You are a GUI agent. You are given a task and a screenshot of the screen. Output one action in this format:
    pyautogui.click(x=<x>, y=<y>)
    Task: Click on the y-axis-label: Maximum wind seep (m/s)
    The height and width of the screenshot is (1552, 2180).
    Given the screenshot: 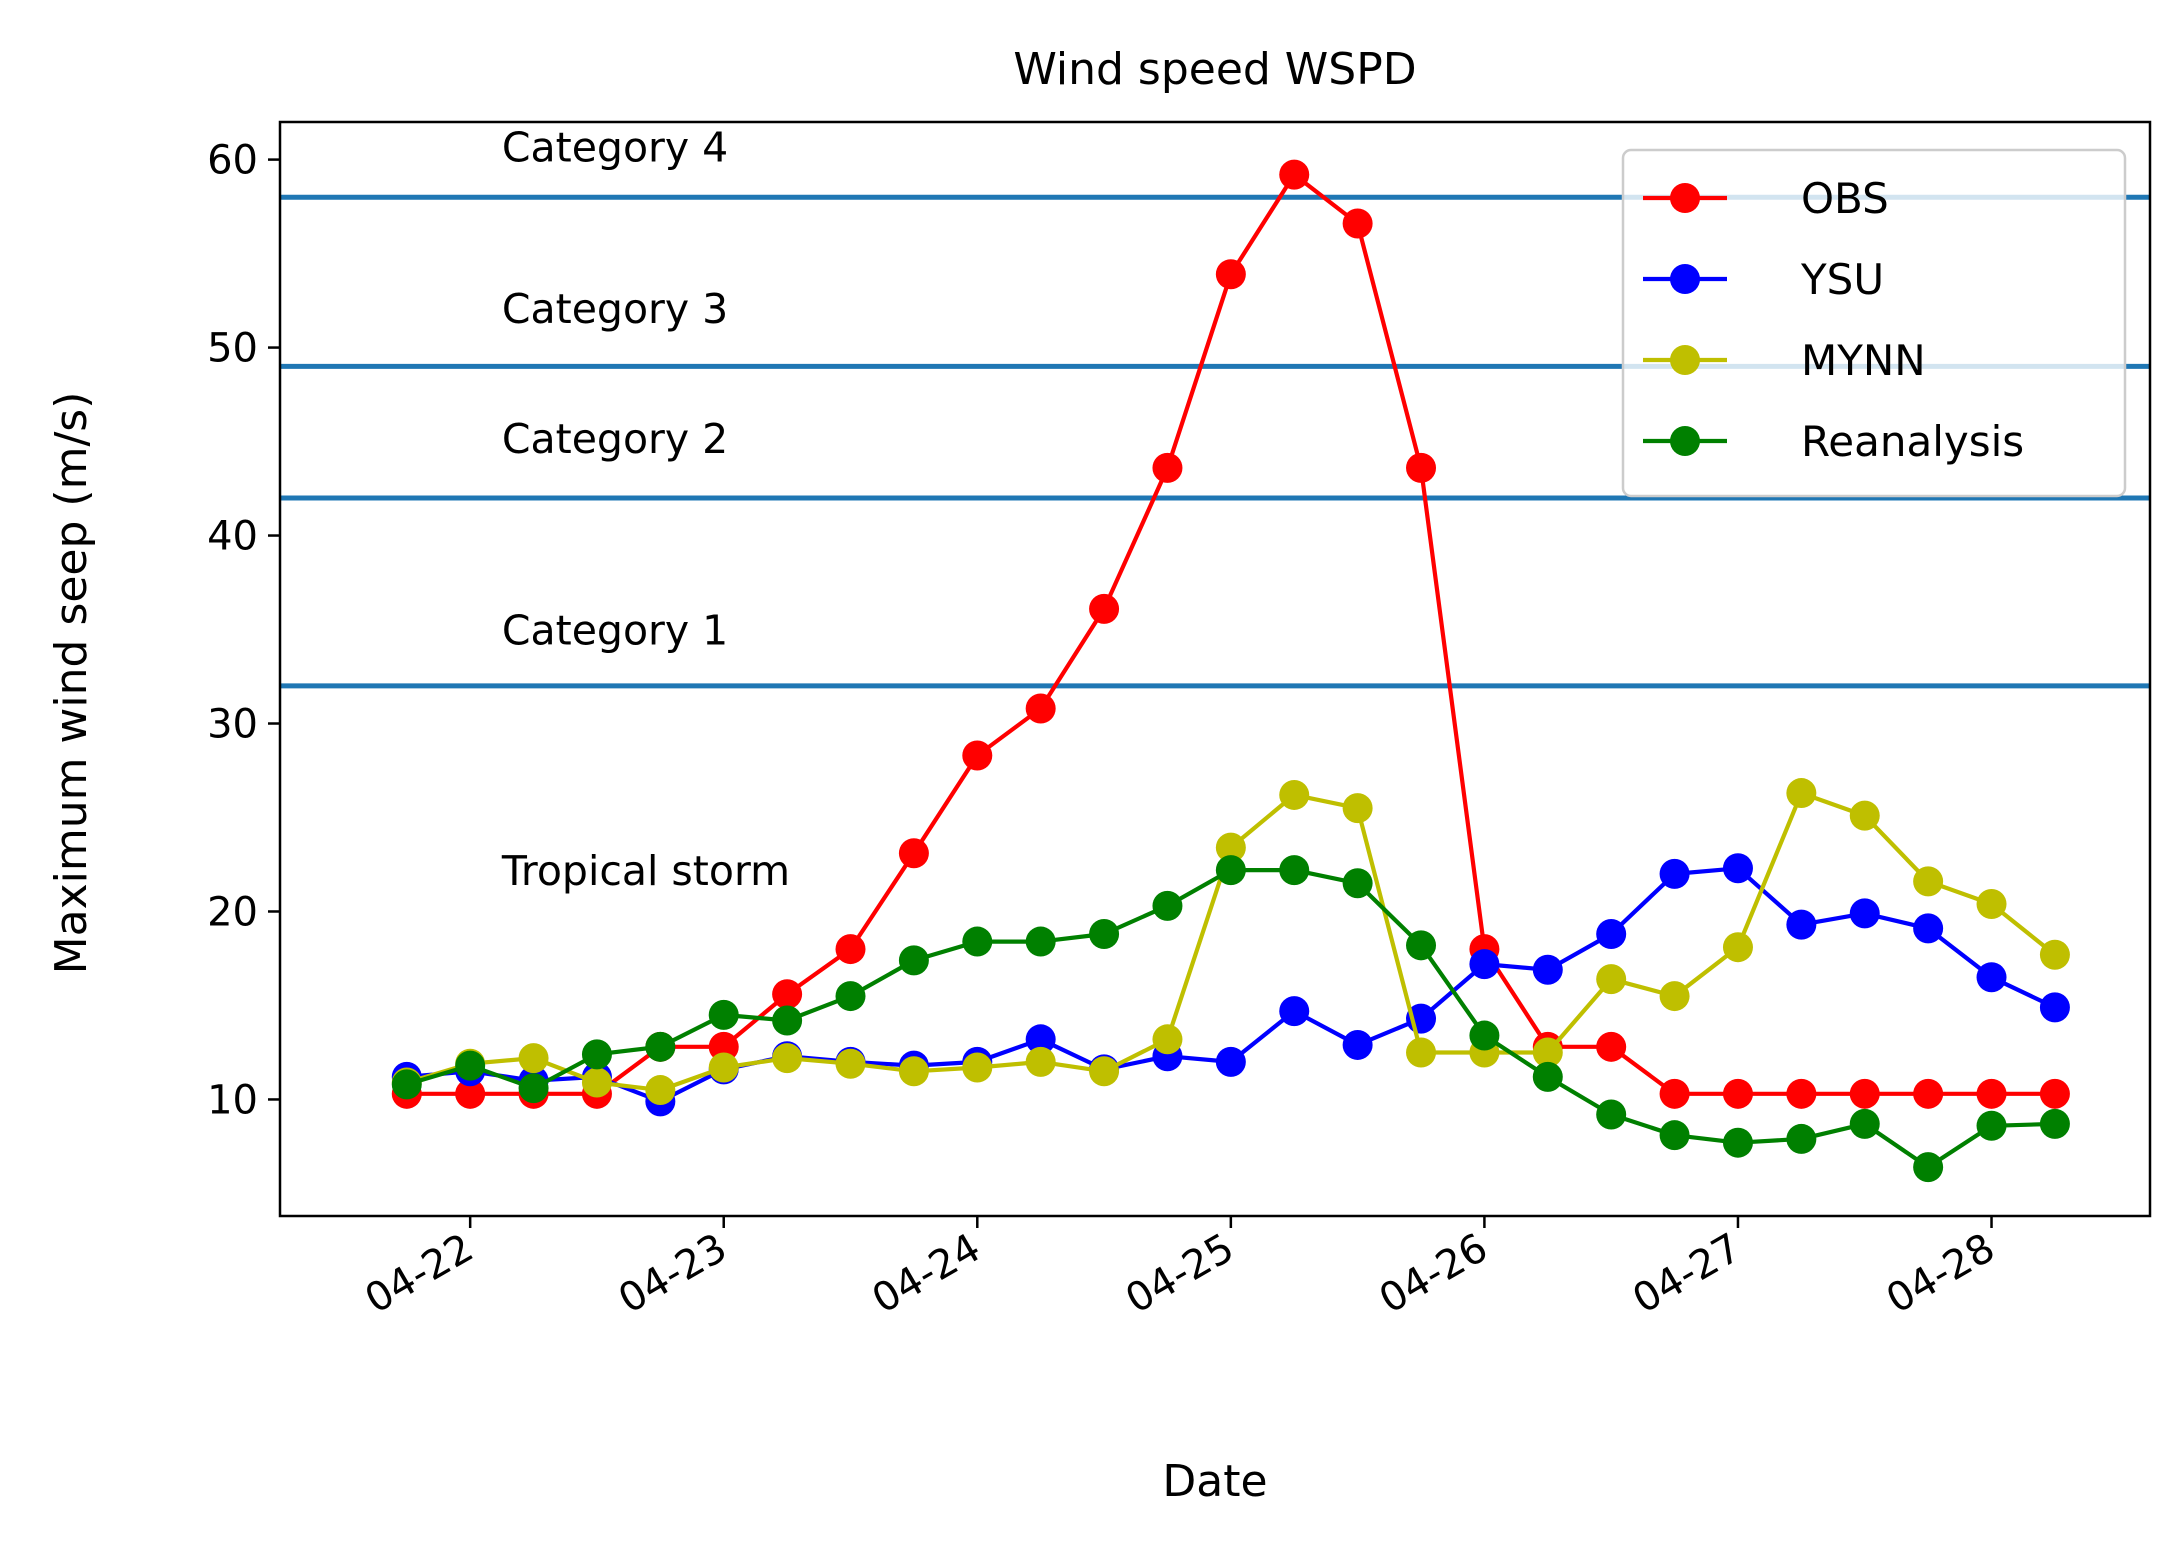 What is the action you would take?
    pyautogui.click(x=71, y=683)
    